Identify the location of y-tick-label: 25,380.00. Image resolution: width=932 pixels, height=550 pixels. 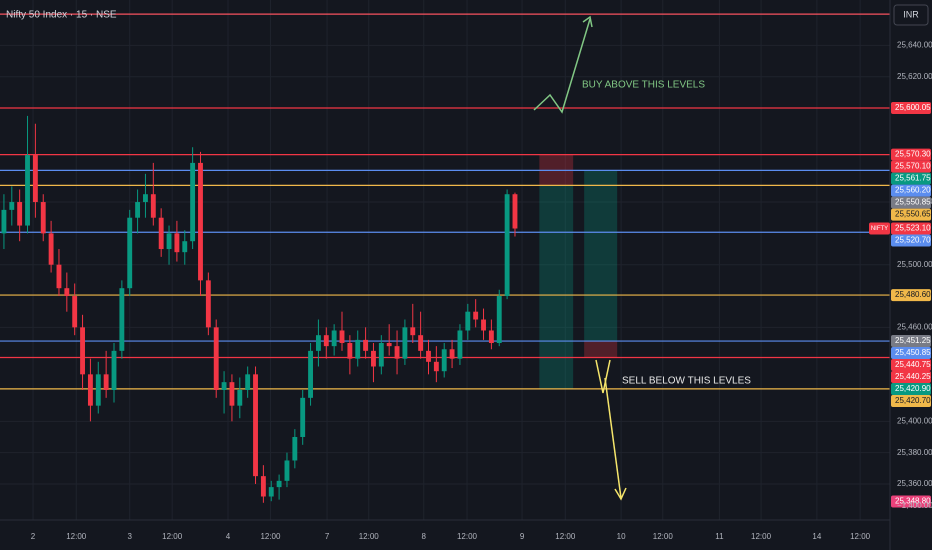
(914, 452).